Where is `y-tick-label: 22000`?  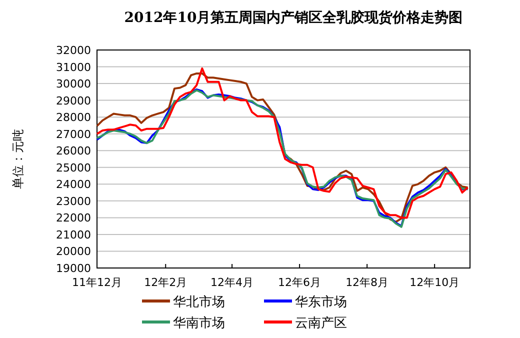
y-tick-label: 22000 is located at coordinates (73, 218).